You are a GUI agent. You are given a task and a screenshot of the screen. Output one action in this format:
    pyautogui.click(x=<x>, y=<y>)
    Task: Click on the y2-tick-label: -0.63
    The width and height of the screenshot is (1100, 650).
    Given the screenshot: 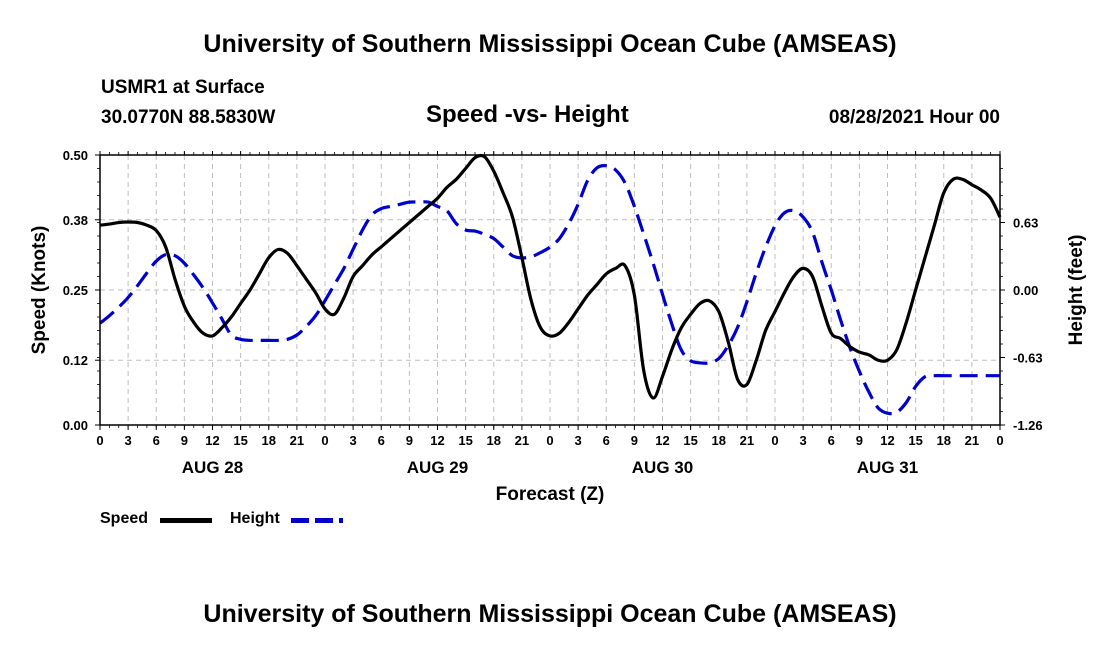 What is the action you would take?
    pyautogui.click(x=1028, y=358)
    